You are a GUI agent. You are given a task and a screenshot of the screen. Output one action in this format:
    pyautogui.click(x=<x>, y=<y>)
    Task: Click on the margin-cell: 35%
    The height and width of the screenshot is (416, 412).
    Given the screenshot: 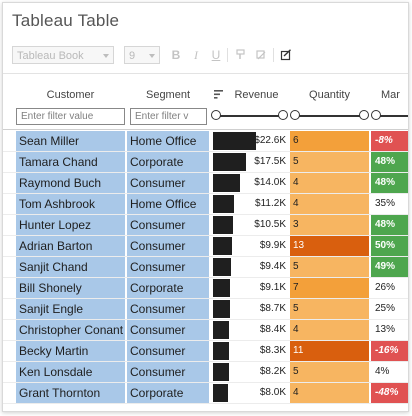 What is the action you would take?
    pyautogui.click(x=389, y=204)
    